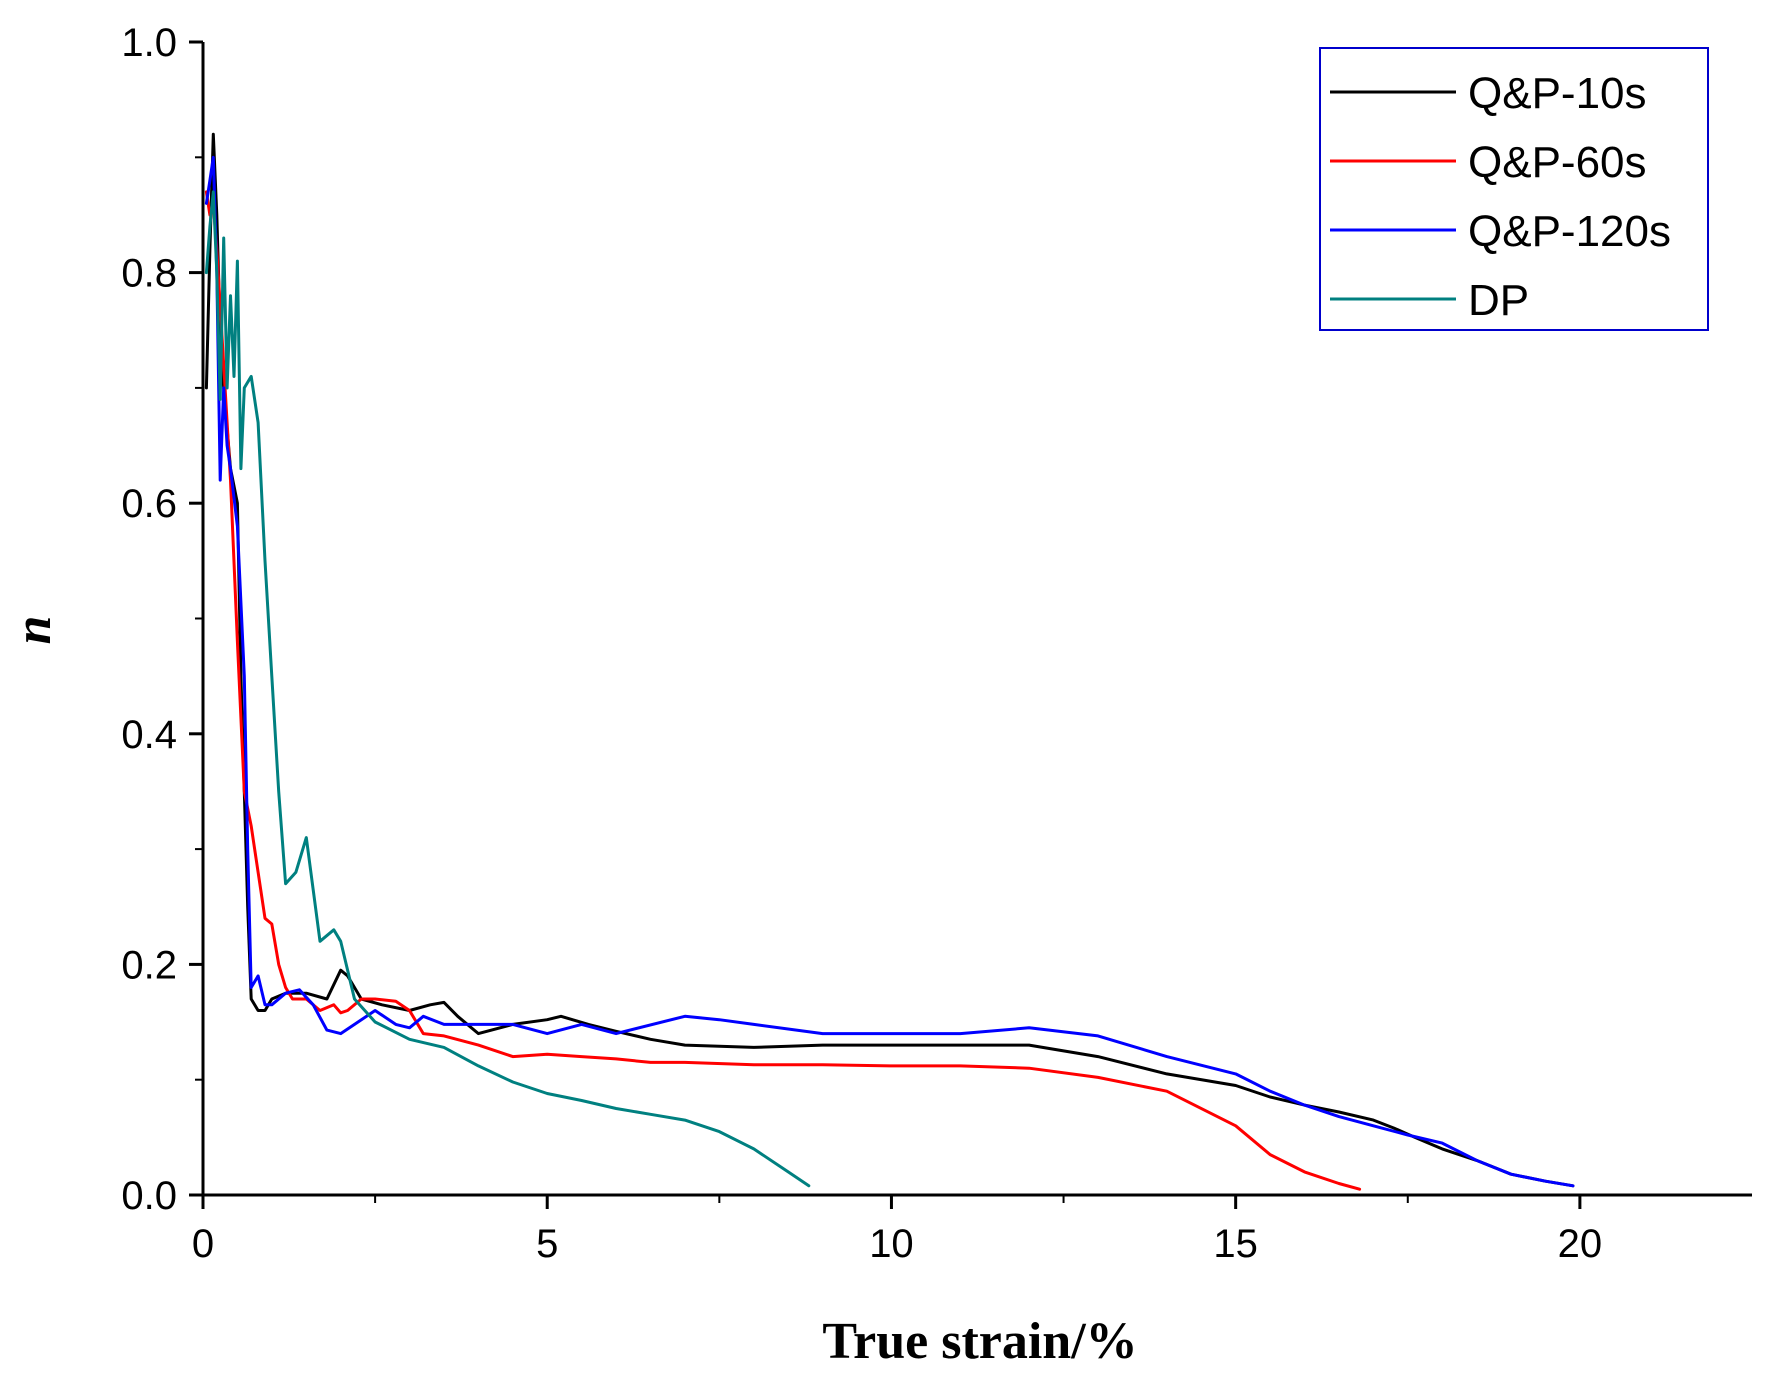 The height and width of the screenshot is (1384, 1777). Describe the element at coordinates (1235, 1244) in the screenshot. I see `x-tick-label: 15` at that location.